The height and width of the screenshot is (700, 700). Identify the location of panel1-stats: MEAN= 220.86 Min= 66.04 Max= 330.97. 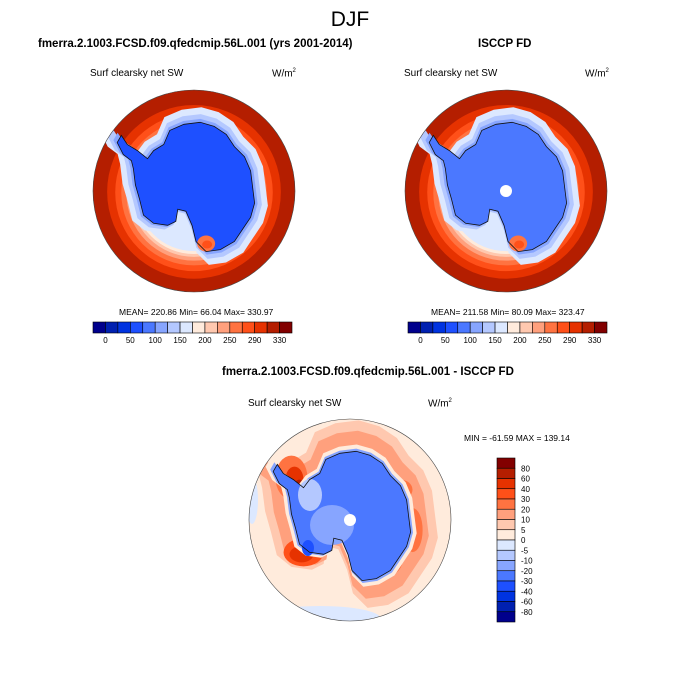
(196, 312).